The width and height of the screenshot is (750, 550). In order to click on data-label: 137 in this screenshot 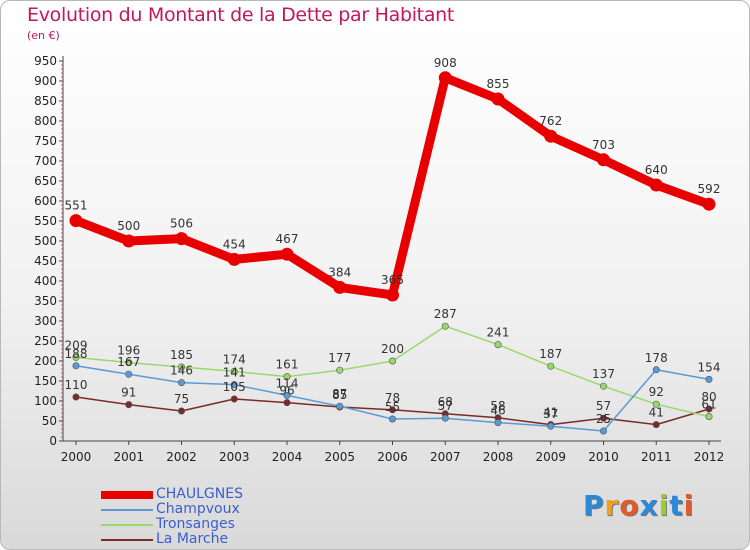, I will do `click(603, 374)`.